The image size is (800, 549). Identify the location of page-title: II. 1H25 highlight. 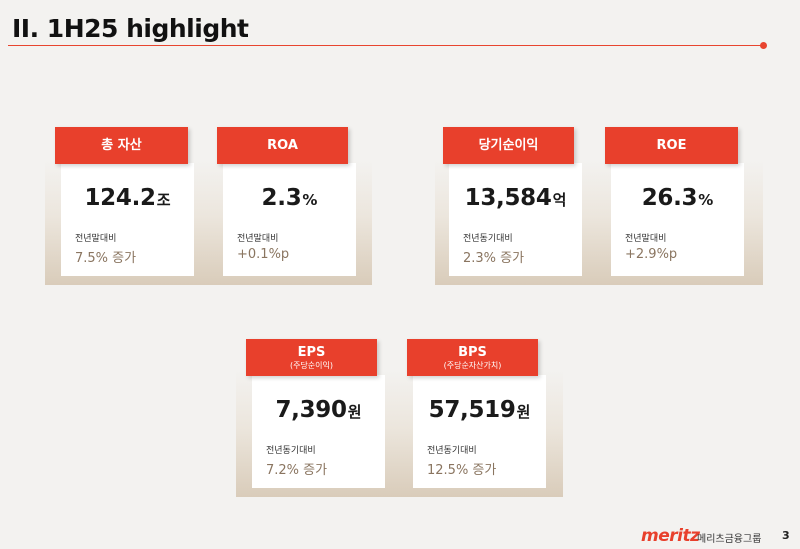
(130, 28).